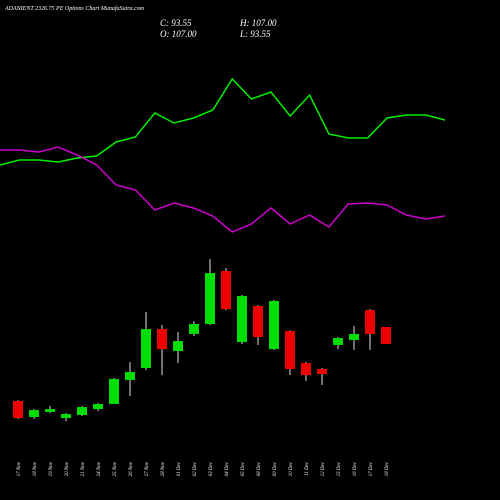  I want to click on x-tick-label: 27 Nov, so click(147, 468).